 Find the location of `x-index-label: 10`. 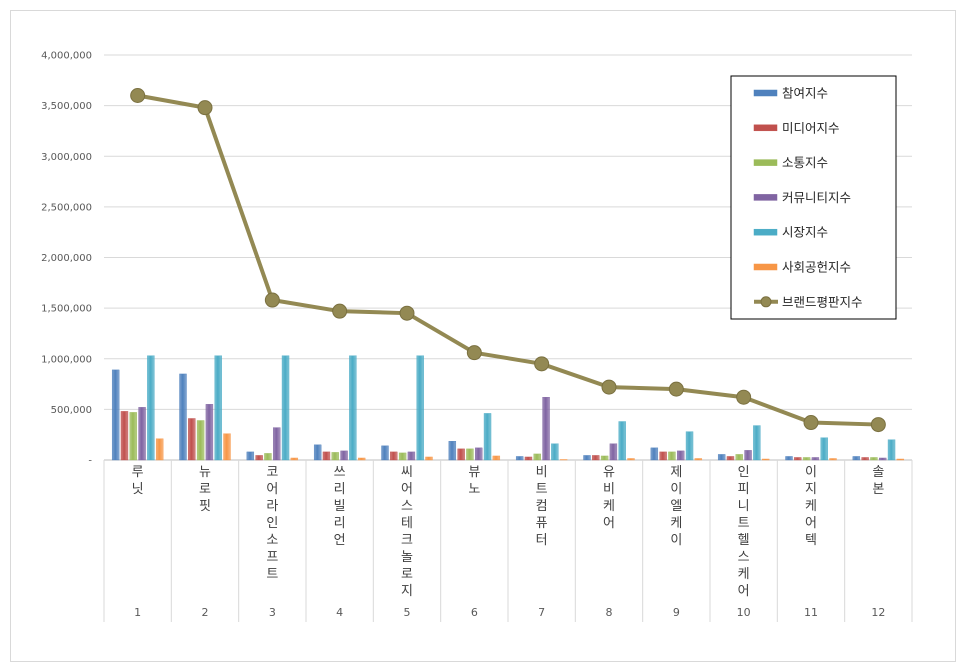

x-index-label: 10 is located at coordinates (744, 612).